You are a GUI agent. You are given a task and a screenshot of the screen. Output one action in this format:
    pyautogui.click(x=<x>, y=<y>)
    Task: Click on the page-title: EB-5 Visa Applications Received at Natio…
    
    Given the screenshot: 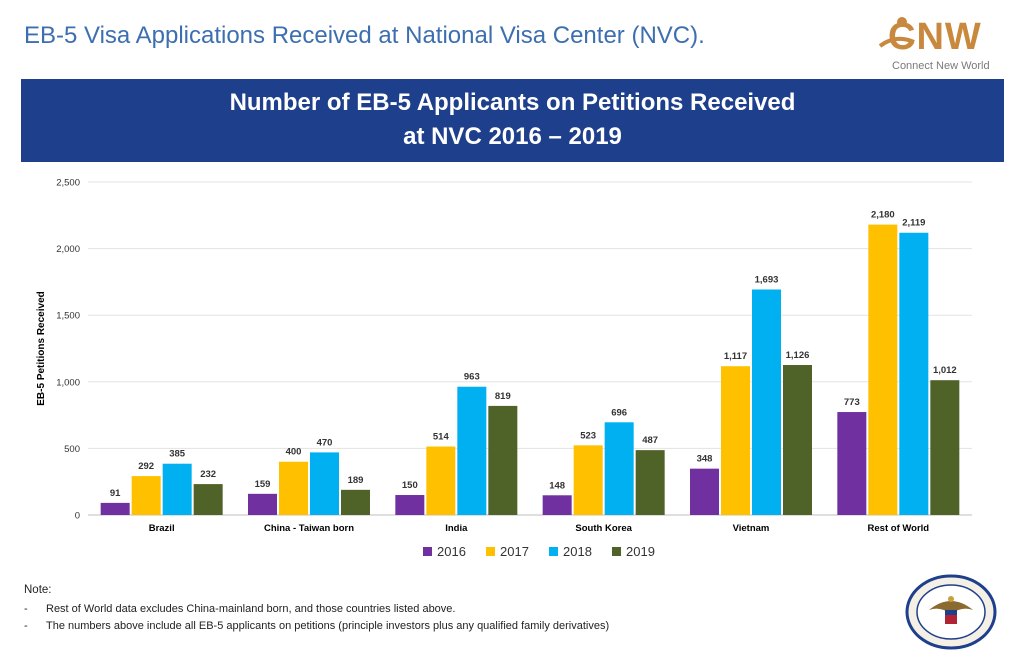 What is the action you would take?
    pyautogui.click(x=364, y=35)
    